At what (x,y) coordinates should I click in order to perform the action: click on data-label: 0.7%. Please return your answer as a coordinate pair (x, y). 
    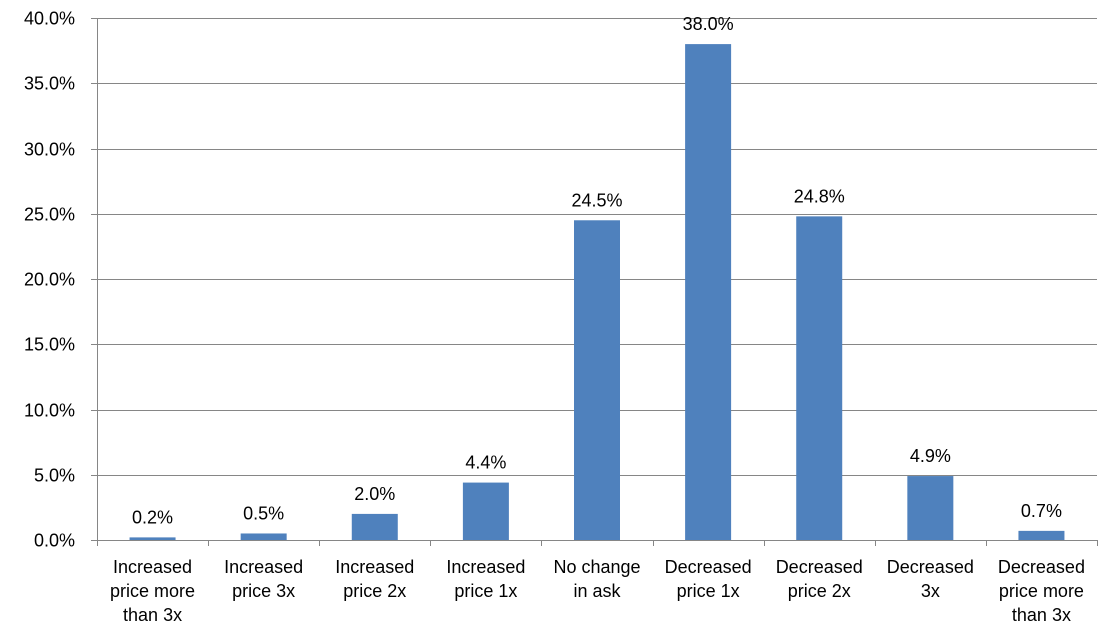
    Looking at the image, I should click on (1041, 511).